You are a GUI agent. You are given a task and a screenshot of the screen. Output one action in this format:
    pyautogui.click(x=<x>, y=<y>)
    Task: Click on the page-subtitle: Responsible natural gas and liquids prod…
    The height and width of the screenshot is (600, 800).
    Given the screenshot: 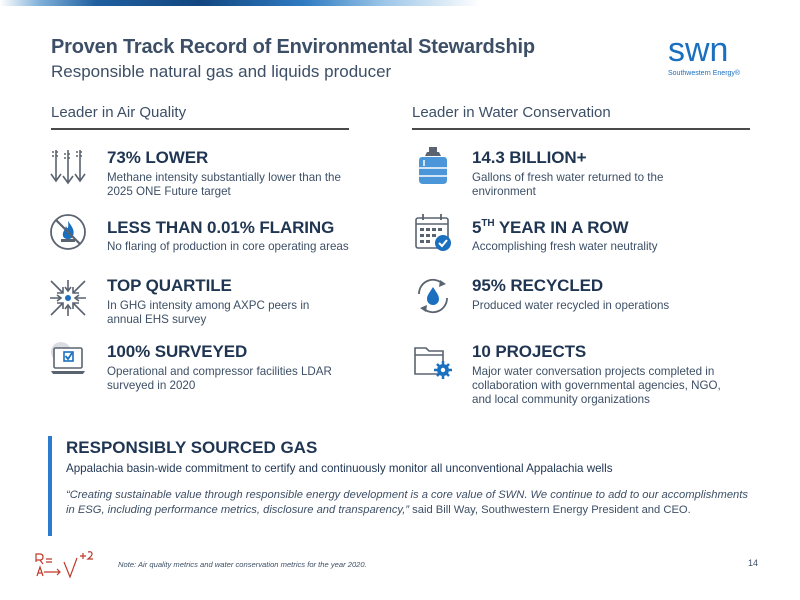 What is the action you would take?
    pyautogui.click(x=221, y=71)
    